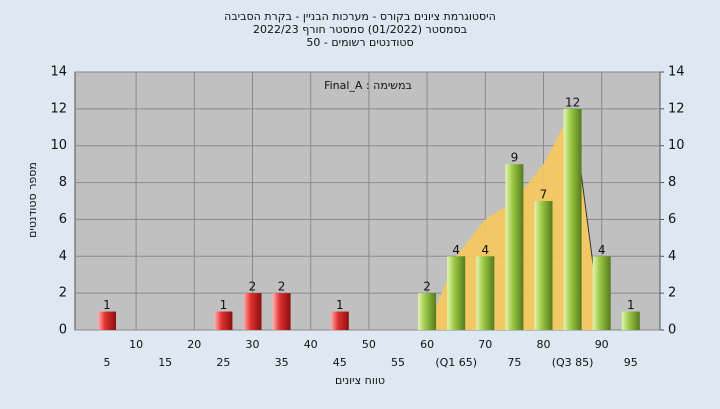  Describe the element at coordinates (368, 85) in the screenshot. I see `annotation: Final_A : במשימה` at that location.